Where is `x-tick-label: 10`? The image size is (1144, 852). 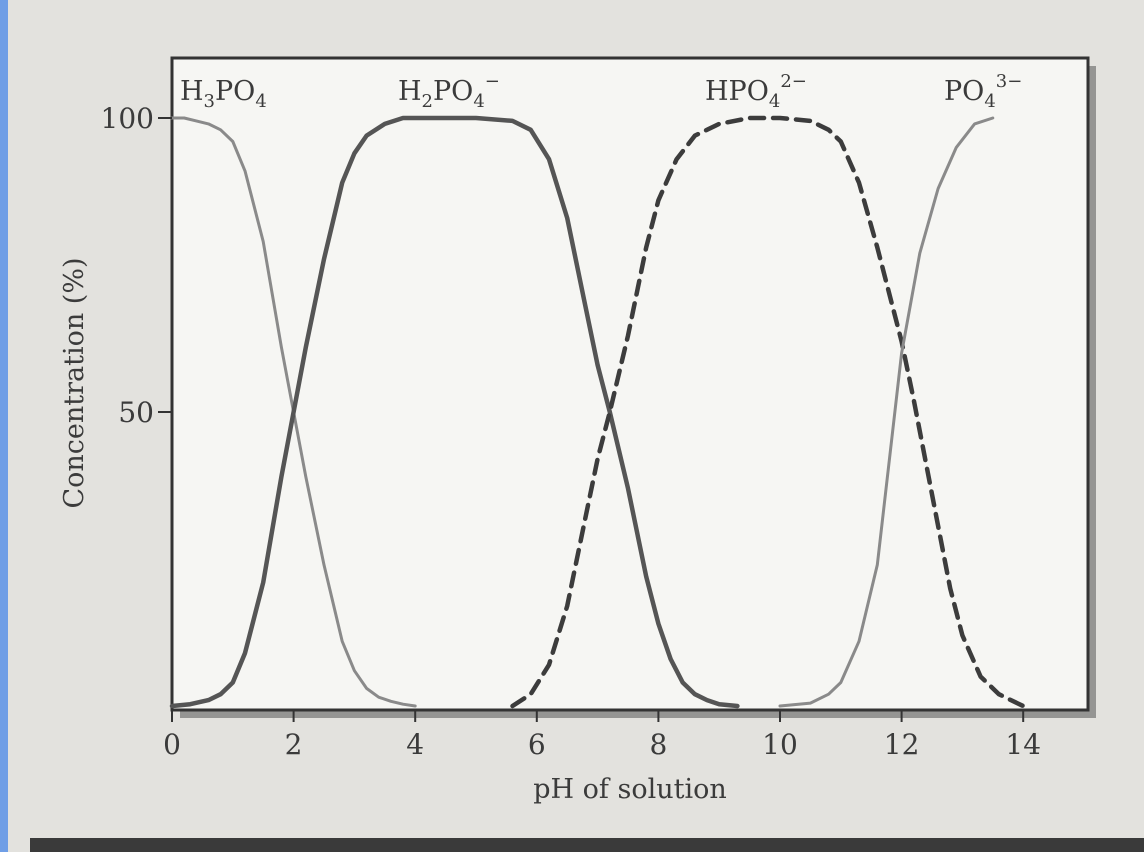 x-tick-label: 10 is located at coordinates (780, 744).